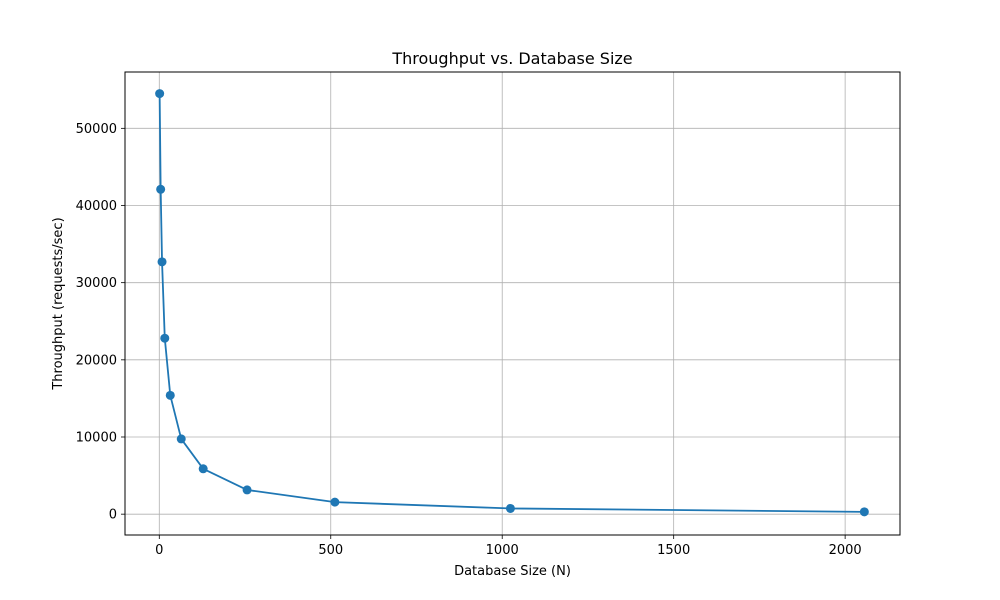  What do you see at coordinates (159, 550) in the screenshot?
I see `x-tick-label: 0` at bounding box center [159, 550].